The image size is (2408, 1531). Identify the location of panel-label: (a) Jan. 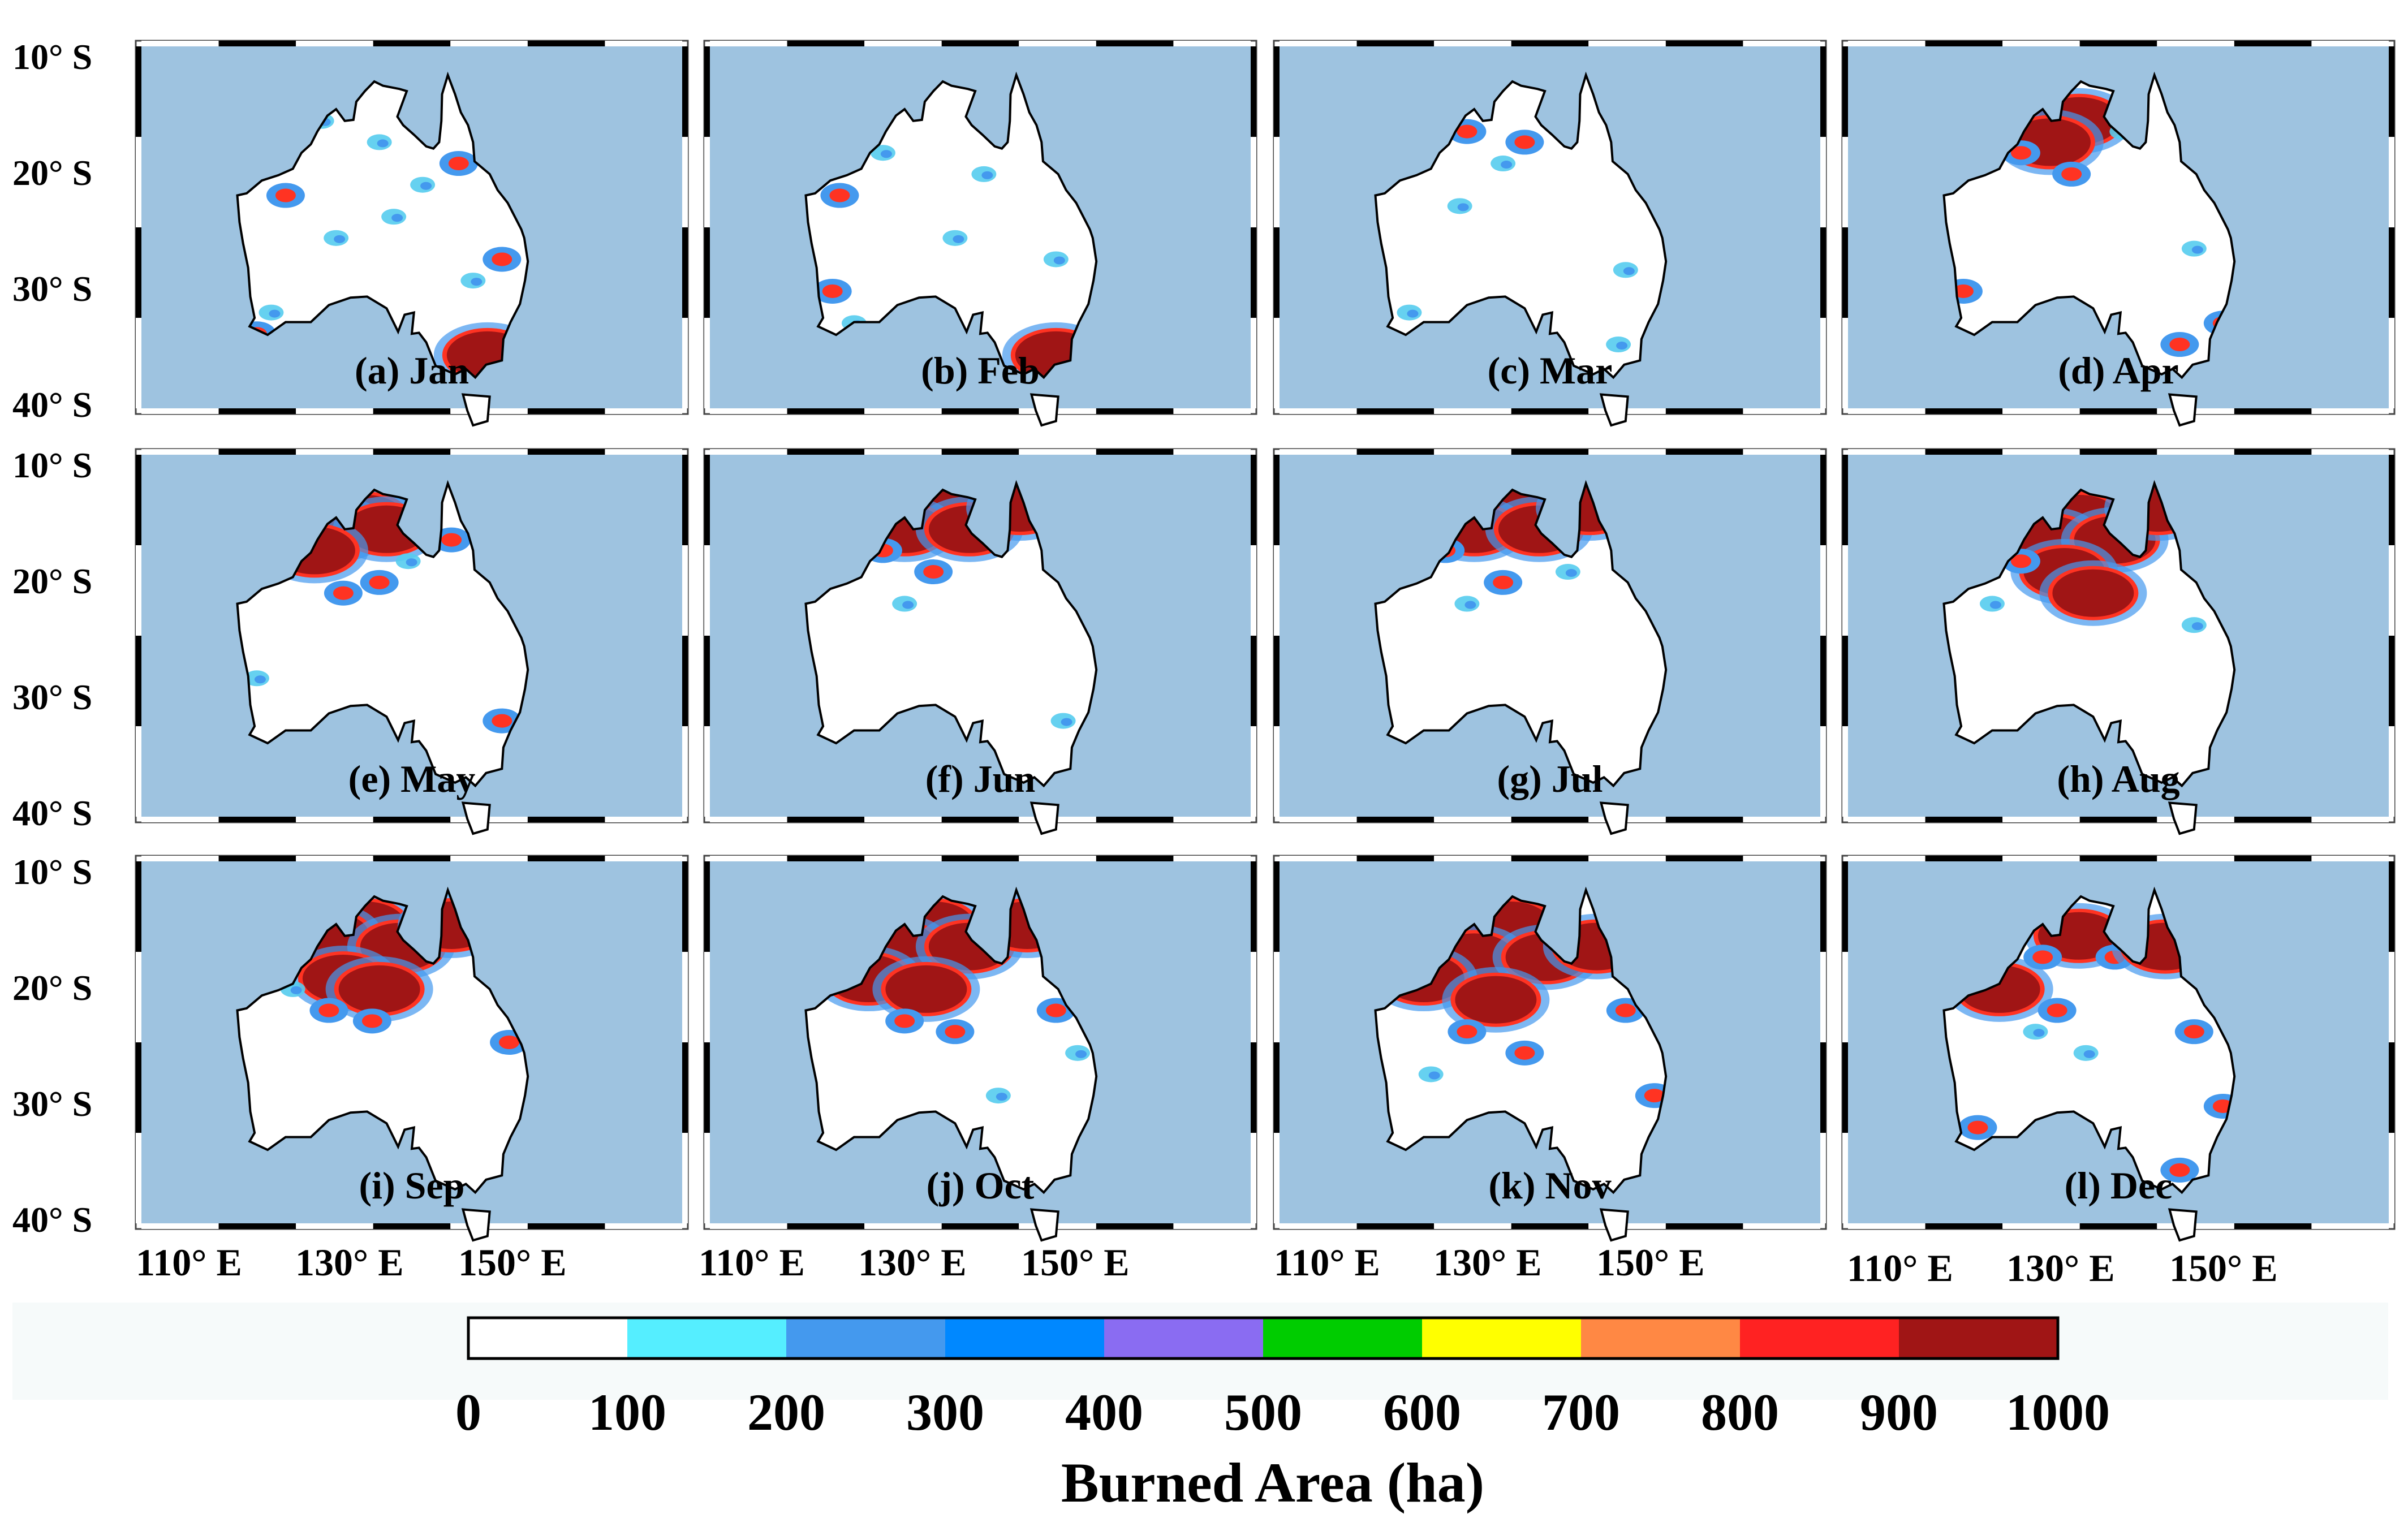
(412, 370).